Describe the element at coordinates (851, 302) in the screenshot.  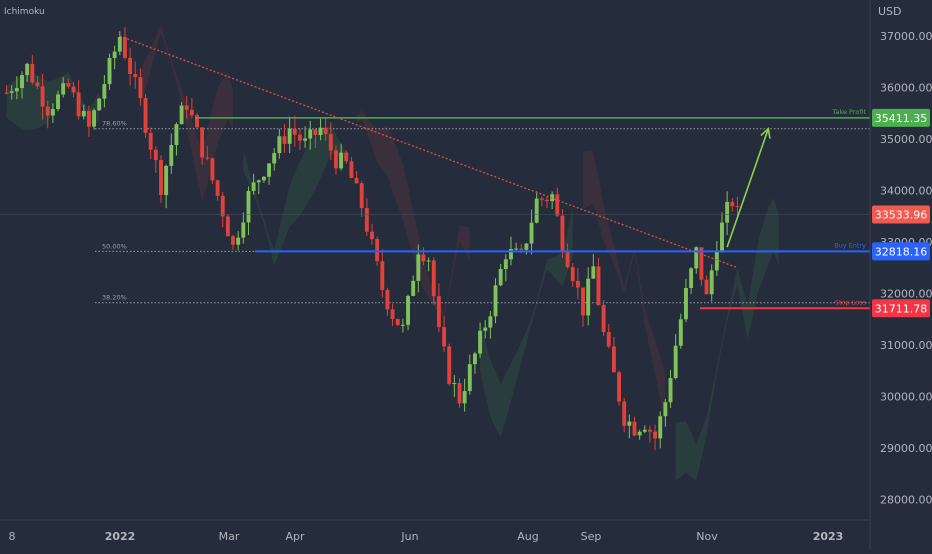
I see `level-label-2: Stop Loss` at that location.